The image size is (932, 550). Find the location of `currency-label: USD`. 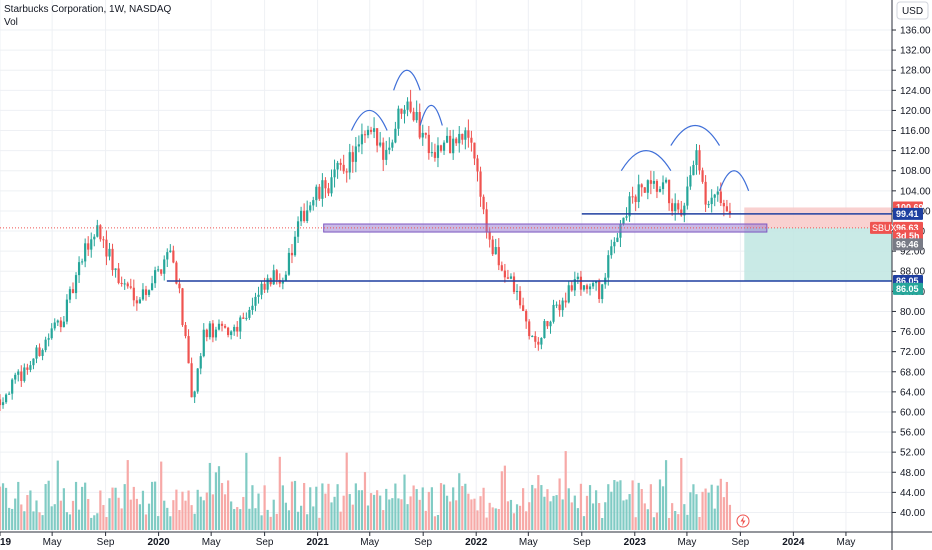

currency-label: USD is located at coordinates (912, 11).